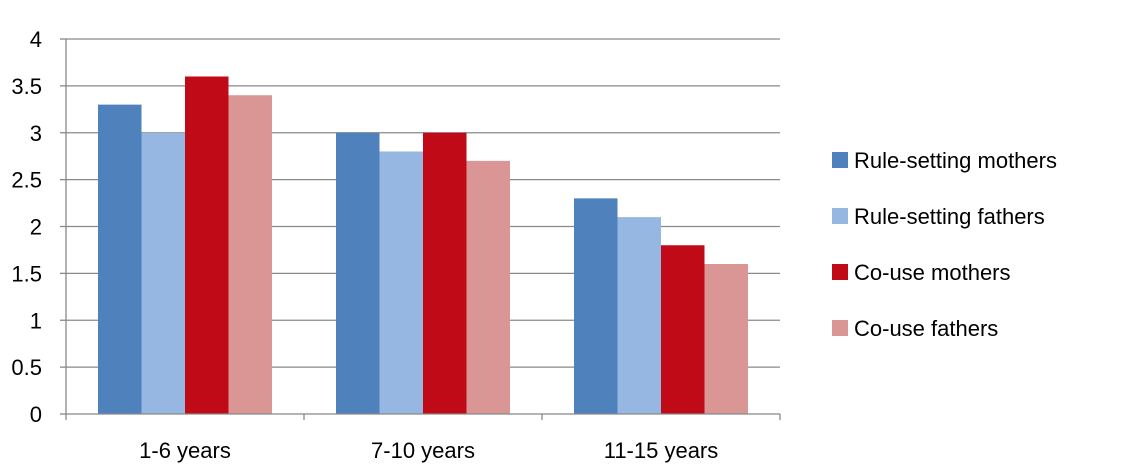 The height and width of the screenshot is (474, 1124). I want to click on y-tick-labels: 0 0.5 1 1.5 2 2.5 3 3.5 4, so click(26, 227).